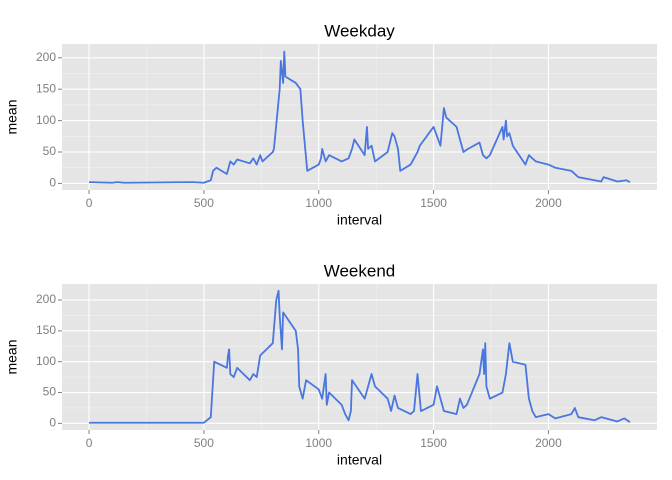  Describe the element at coordinates (360, 270) in the screenshot. I see `chart-title: Weekend` at that location.